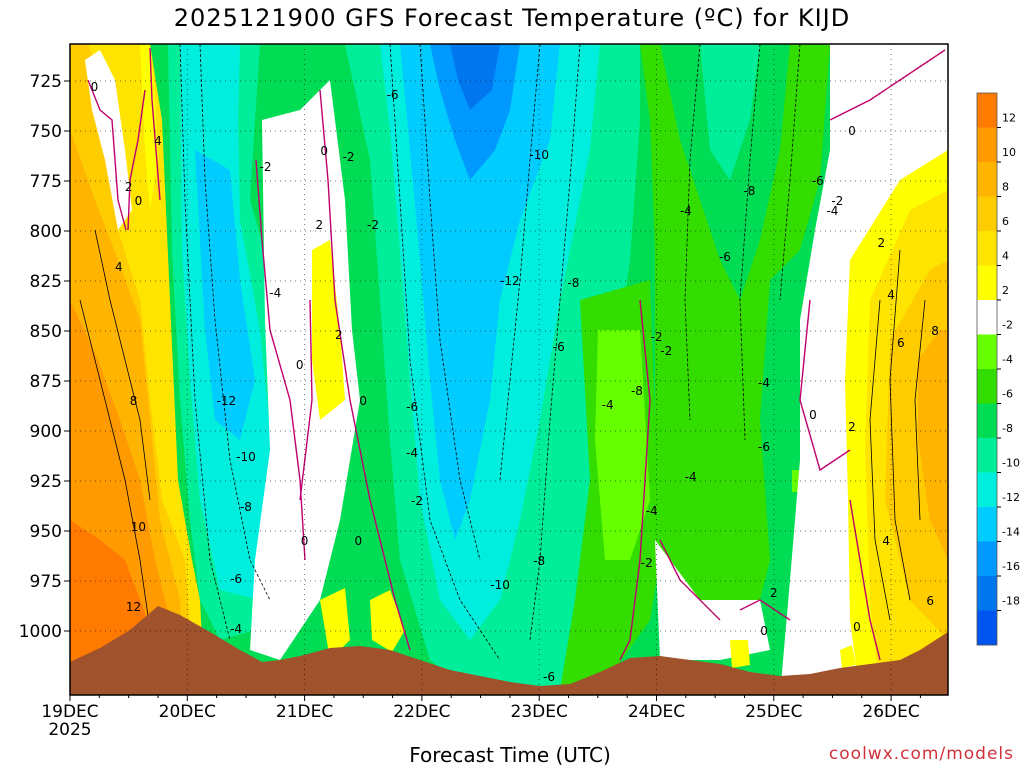  Describe the element at coordinates (510, 755) in the screenshot. I see `x-axis-label: Forecast Time (UTC)` at that location.